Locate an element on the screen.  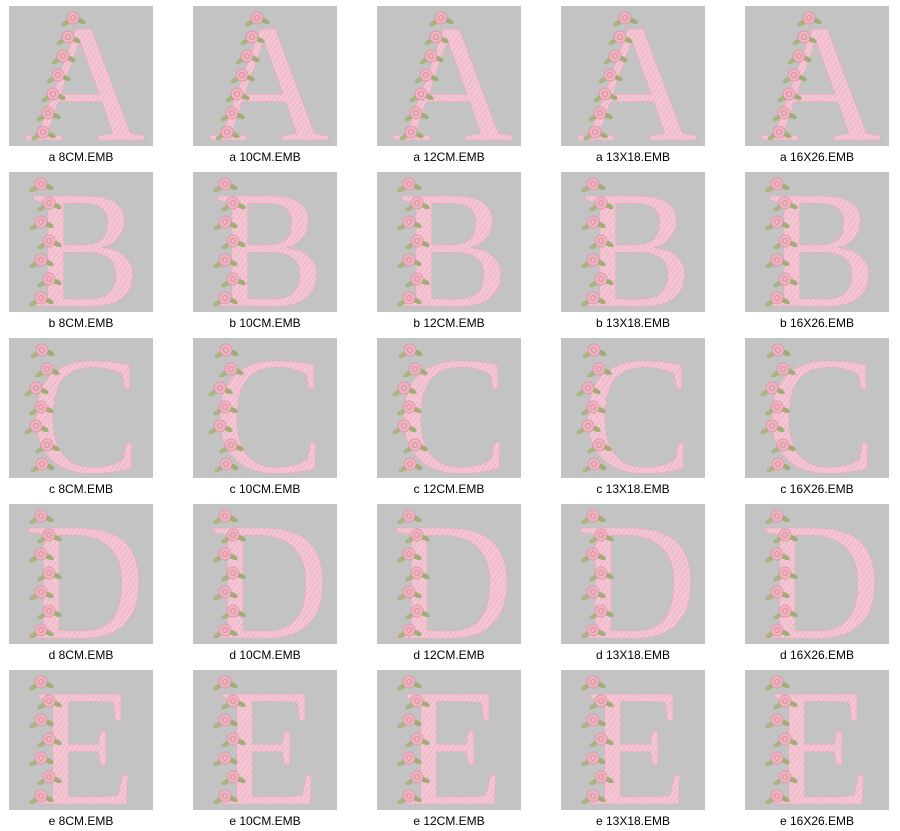
file-item: Bb 13X18.EMB is located at coordinates (633, 250).